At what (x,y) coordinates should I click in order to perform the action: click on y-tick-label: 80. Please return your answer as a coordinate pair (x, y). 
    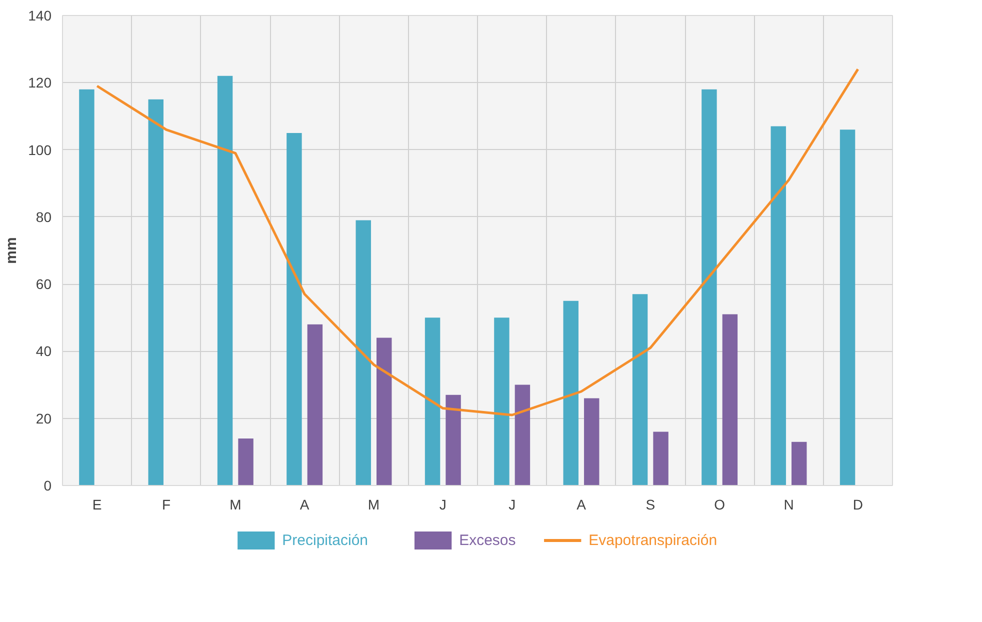
    Looking at the image, I should click on (44, 216).